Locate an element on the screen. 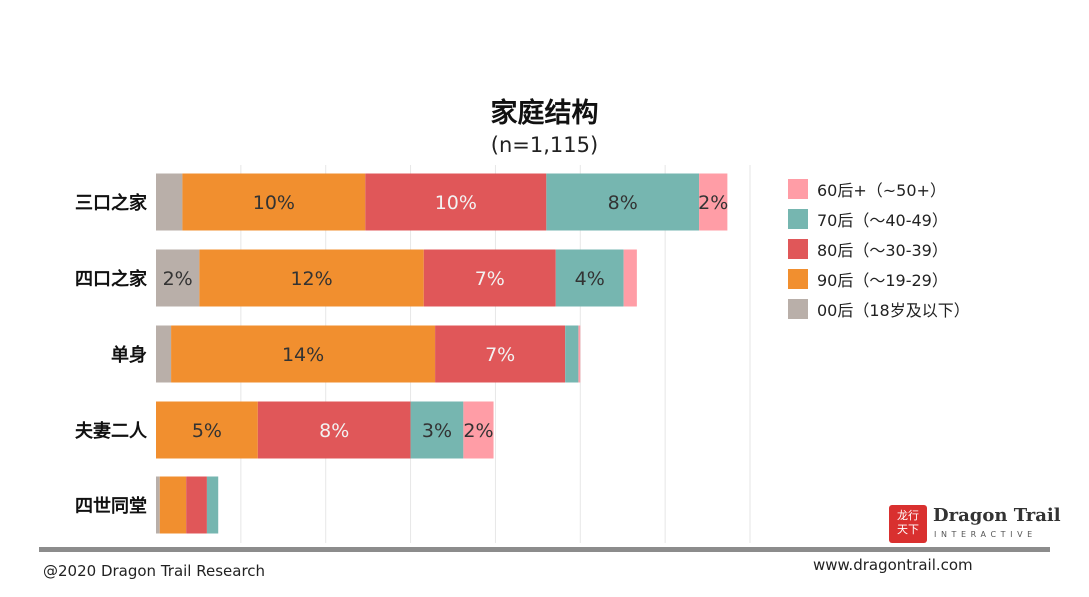 The width and height of the screenshot is (1089, 597). data-label: 4% is located at coordinates (590, 279).